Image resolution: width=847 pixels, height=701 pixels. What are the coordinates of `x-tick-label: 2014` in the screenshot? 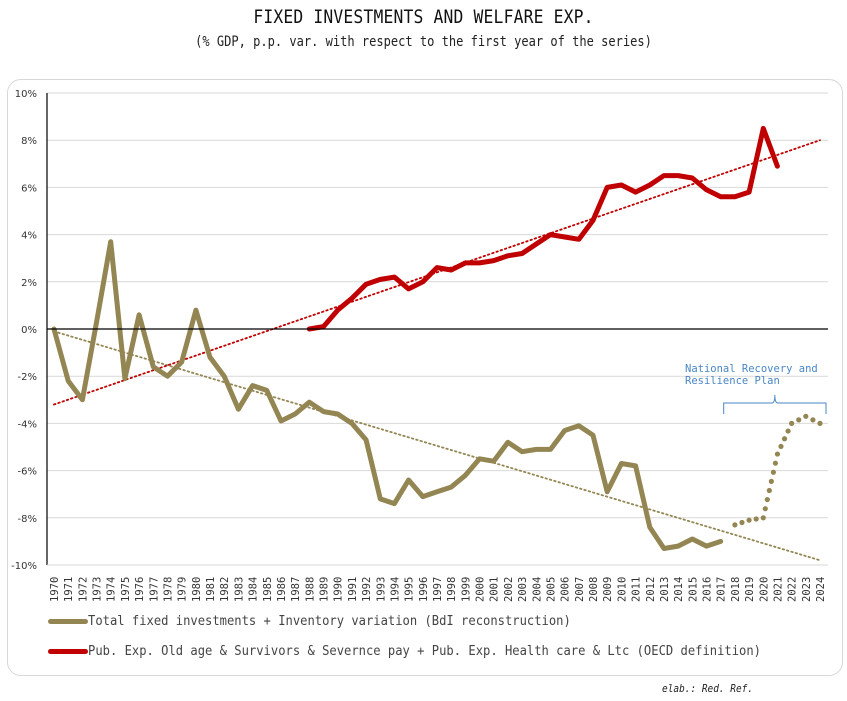 It's located at (679, 589).